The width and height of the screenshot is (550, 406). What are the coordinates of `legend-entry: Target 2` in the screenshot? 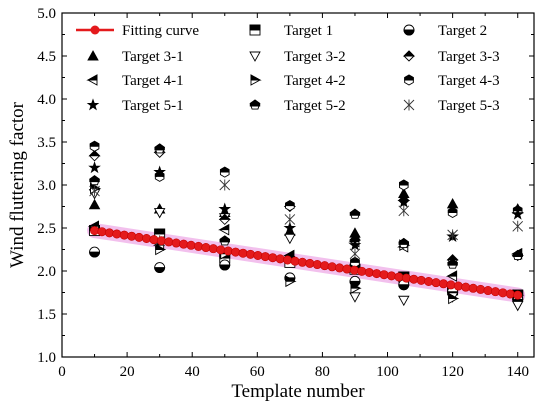 It's located at (445, 31).